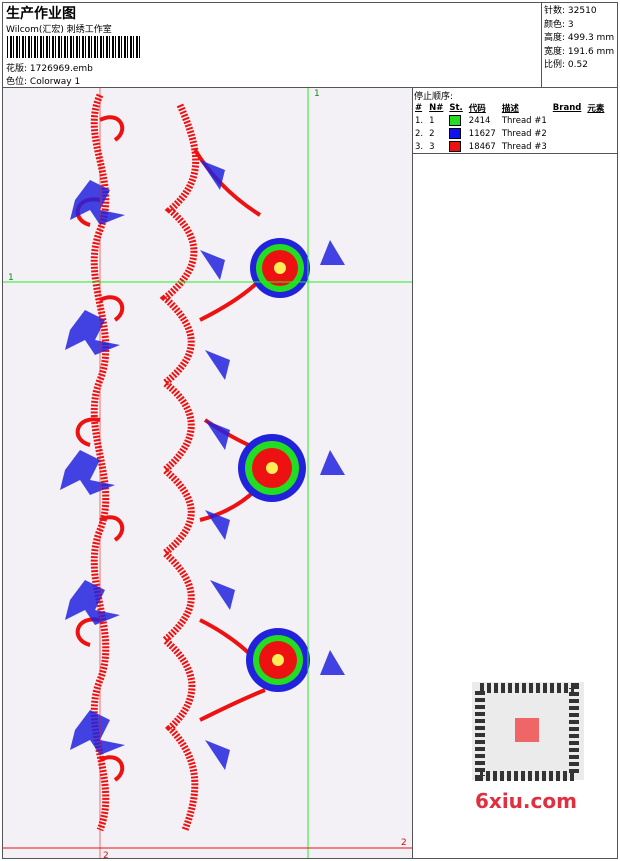 The width and height of the screenshot is (620, 861). What do you see at coordinates (59, 30) in the screenshot?
I see `studio: Wilcom(汇宏) 刺绣工作室` at bounding box center [59, 30].